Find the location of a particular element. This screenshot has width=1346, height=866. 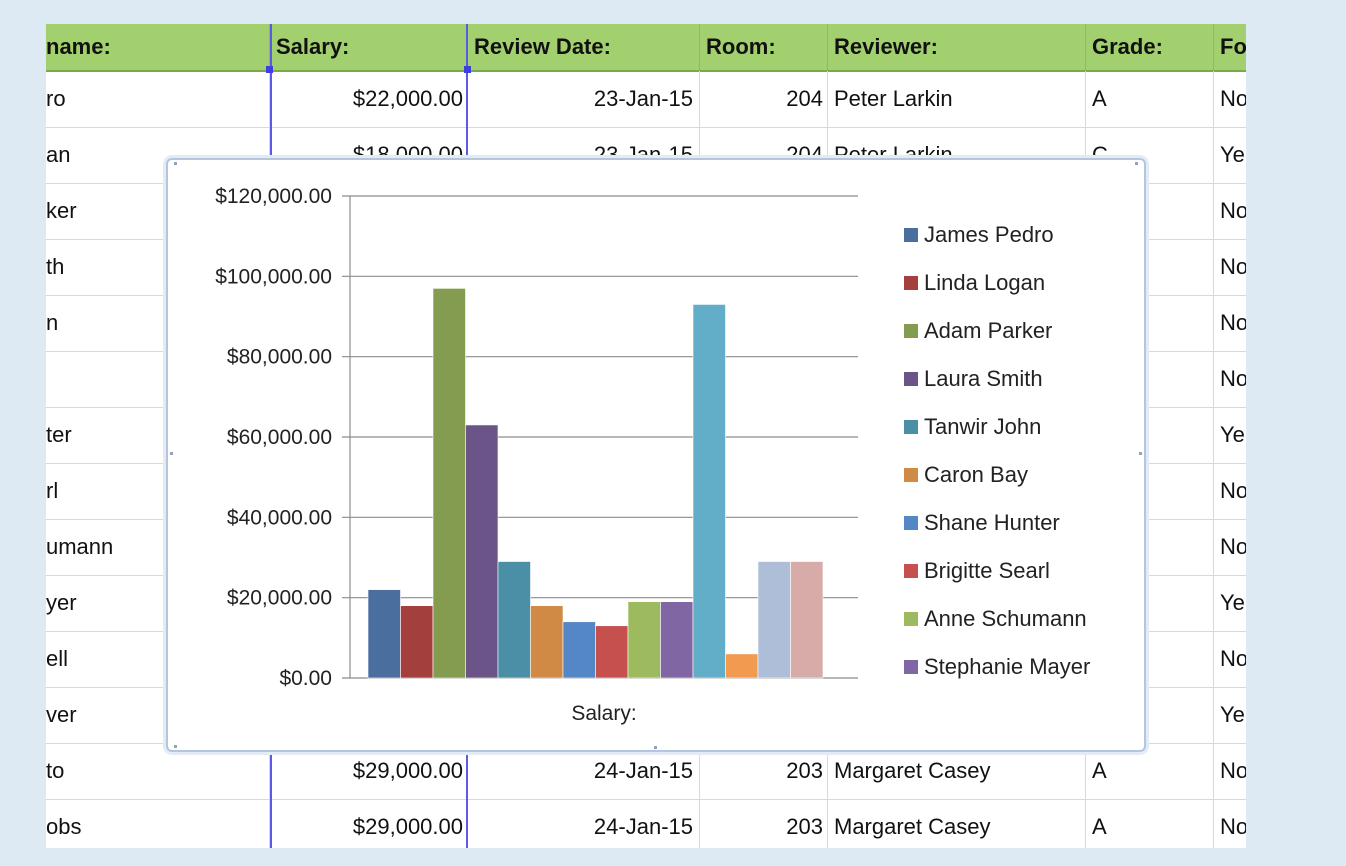

table-cell: 204 is located at coordinates (764, 99).